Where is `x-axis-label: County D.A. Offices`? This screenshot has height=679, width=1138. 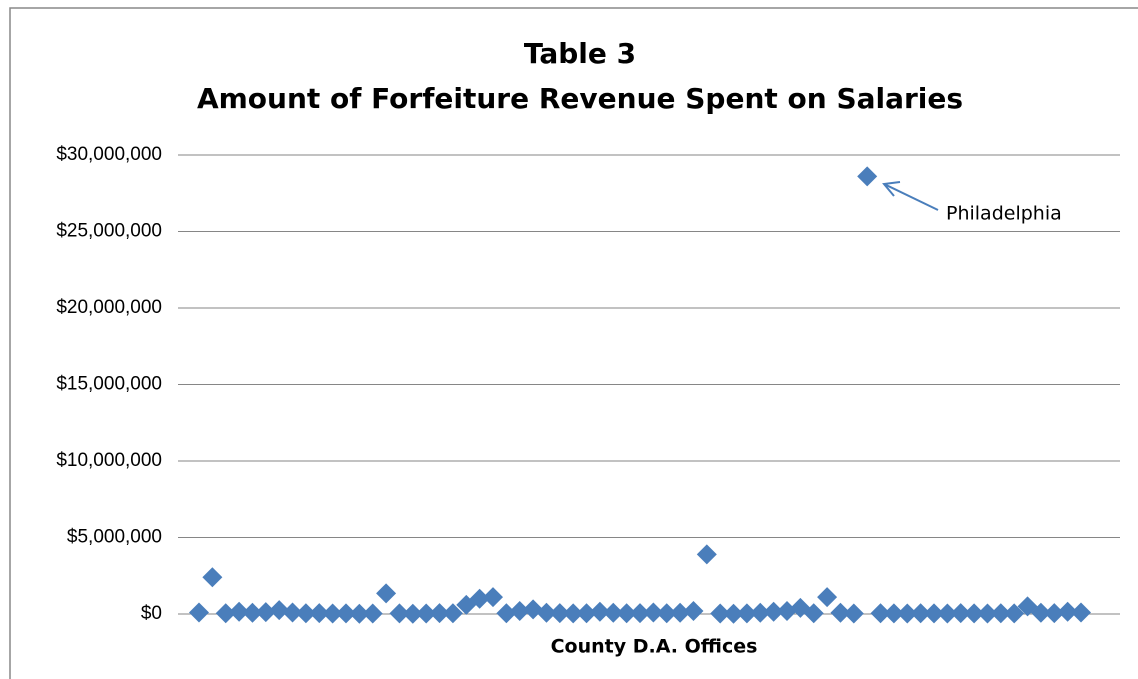
x-axis-label: County D.A. Offices is located at coordinates (654, 647).